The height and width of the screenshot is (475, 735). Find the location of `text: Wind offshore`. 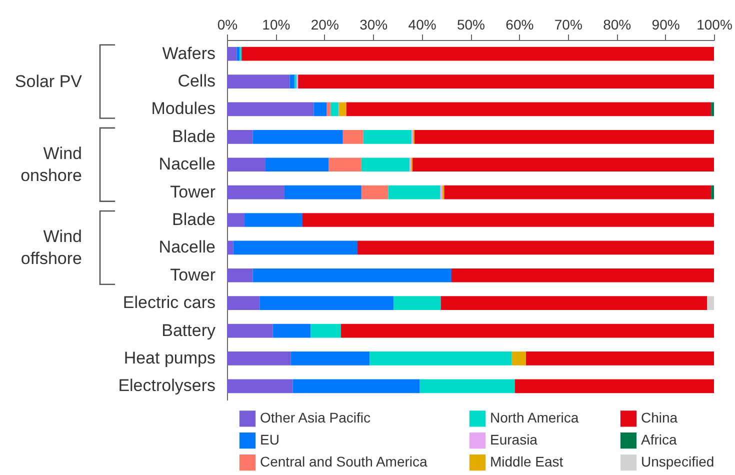

text: Wind offshore is located at coordinates (51, 248).